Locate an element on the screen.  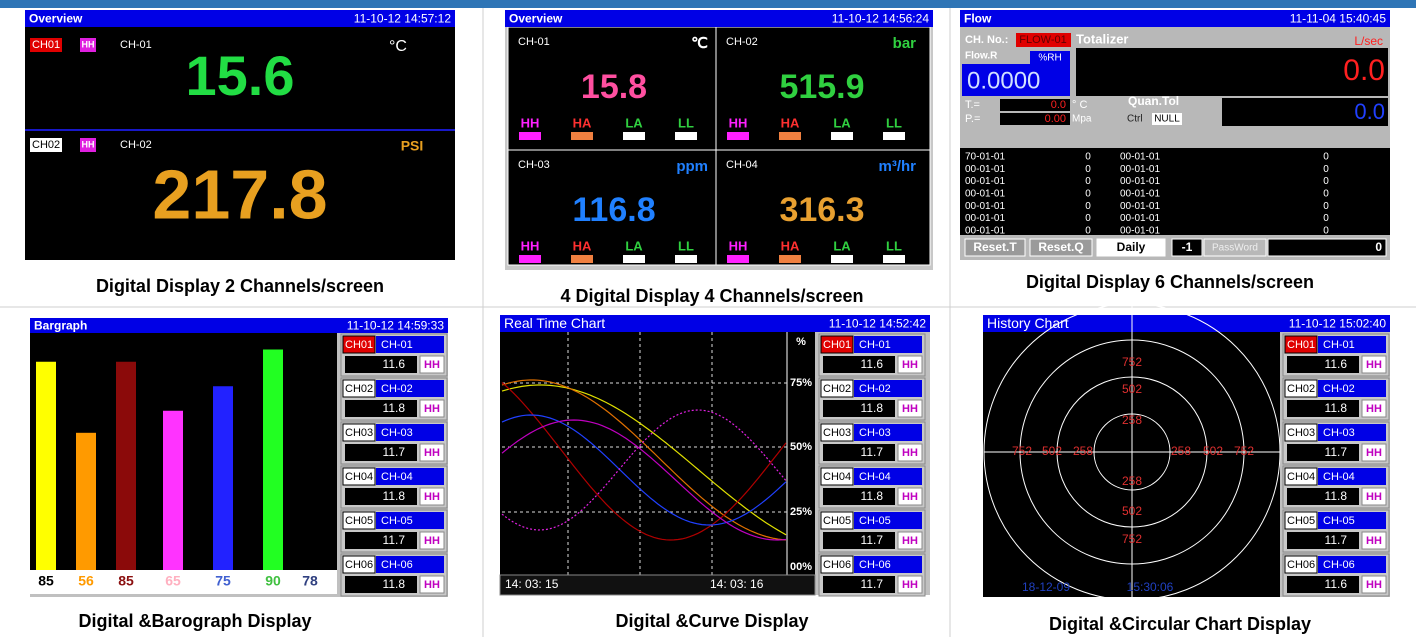
screen-title: Bargraph is located at coordinates (60, 326).